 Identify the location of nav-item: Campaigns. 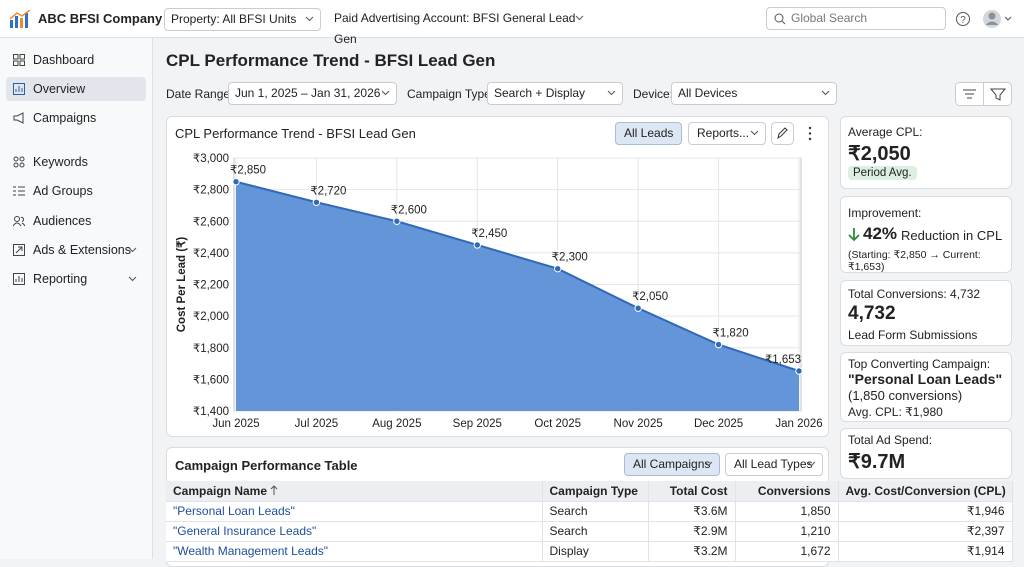
(76, 118).